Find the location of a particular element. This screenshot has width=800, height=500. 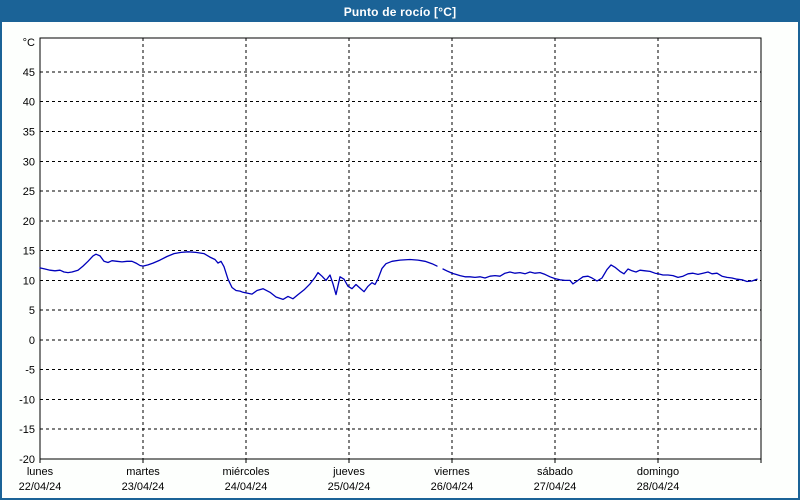

x-day-name-label: martes is located at coordinates (143, 472).